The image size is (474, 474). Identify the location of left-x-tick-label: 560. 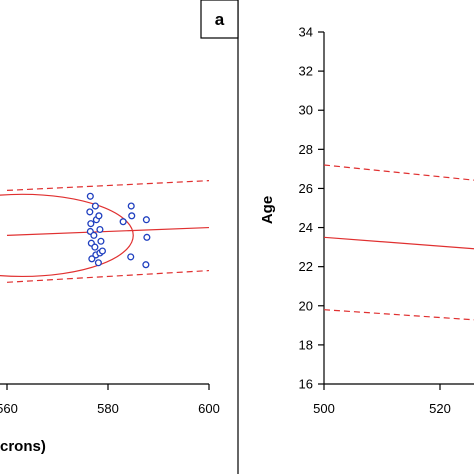
(9, 408).